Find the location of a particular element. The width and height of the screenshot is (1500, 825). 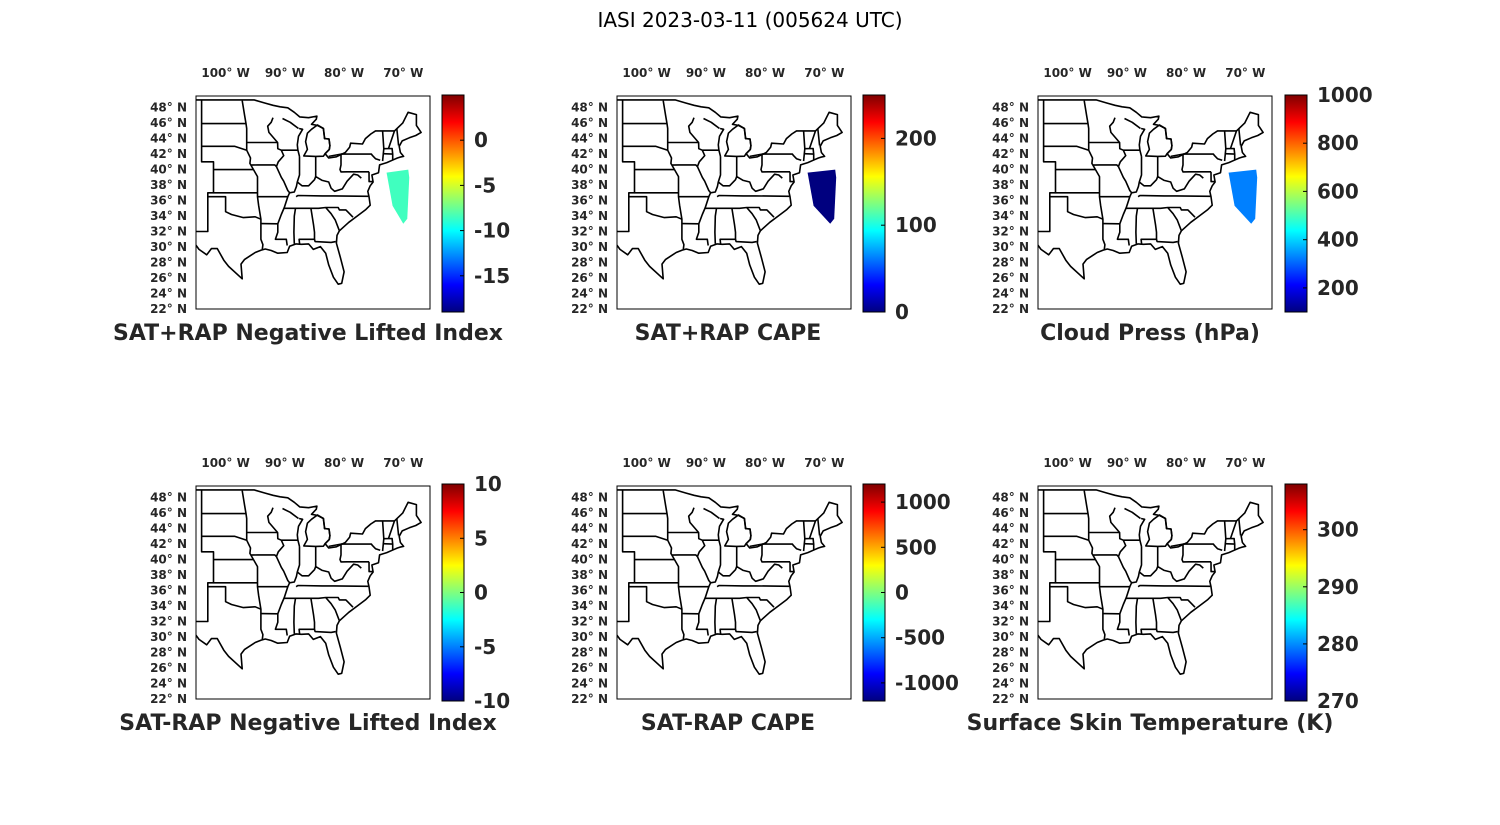

colorbar-tick-label: 800 is located at coordinates (1338, 143).